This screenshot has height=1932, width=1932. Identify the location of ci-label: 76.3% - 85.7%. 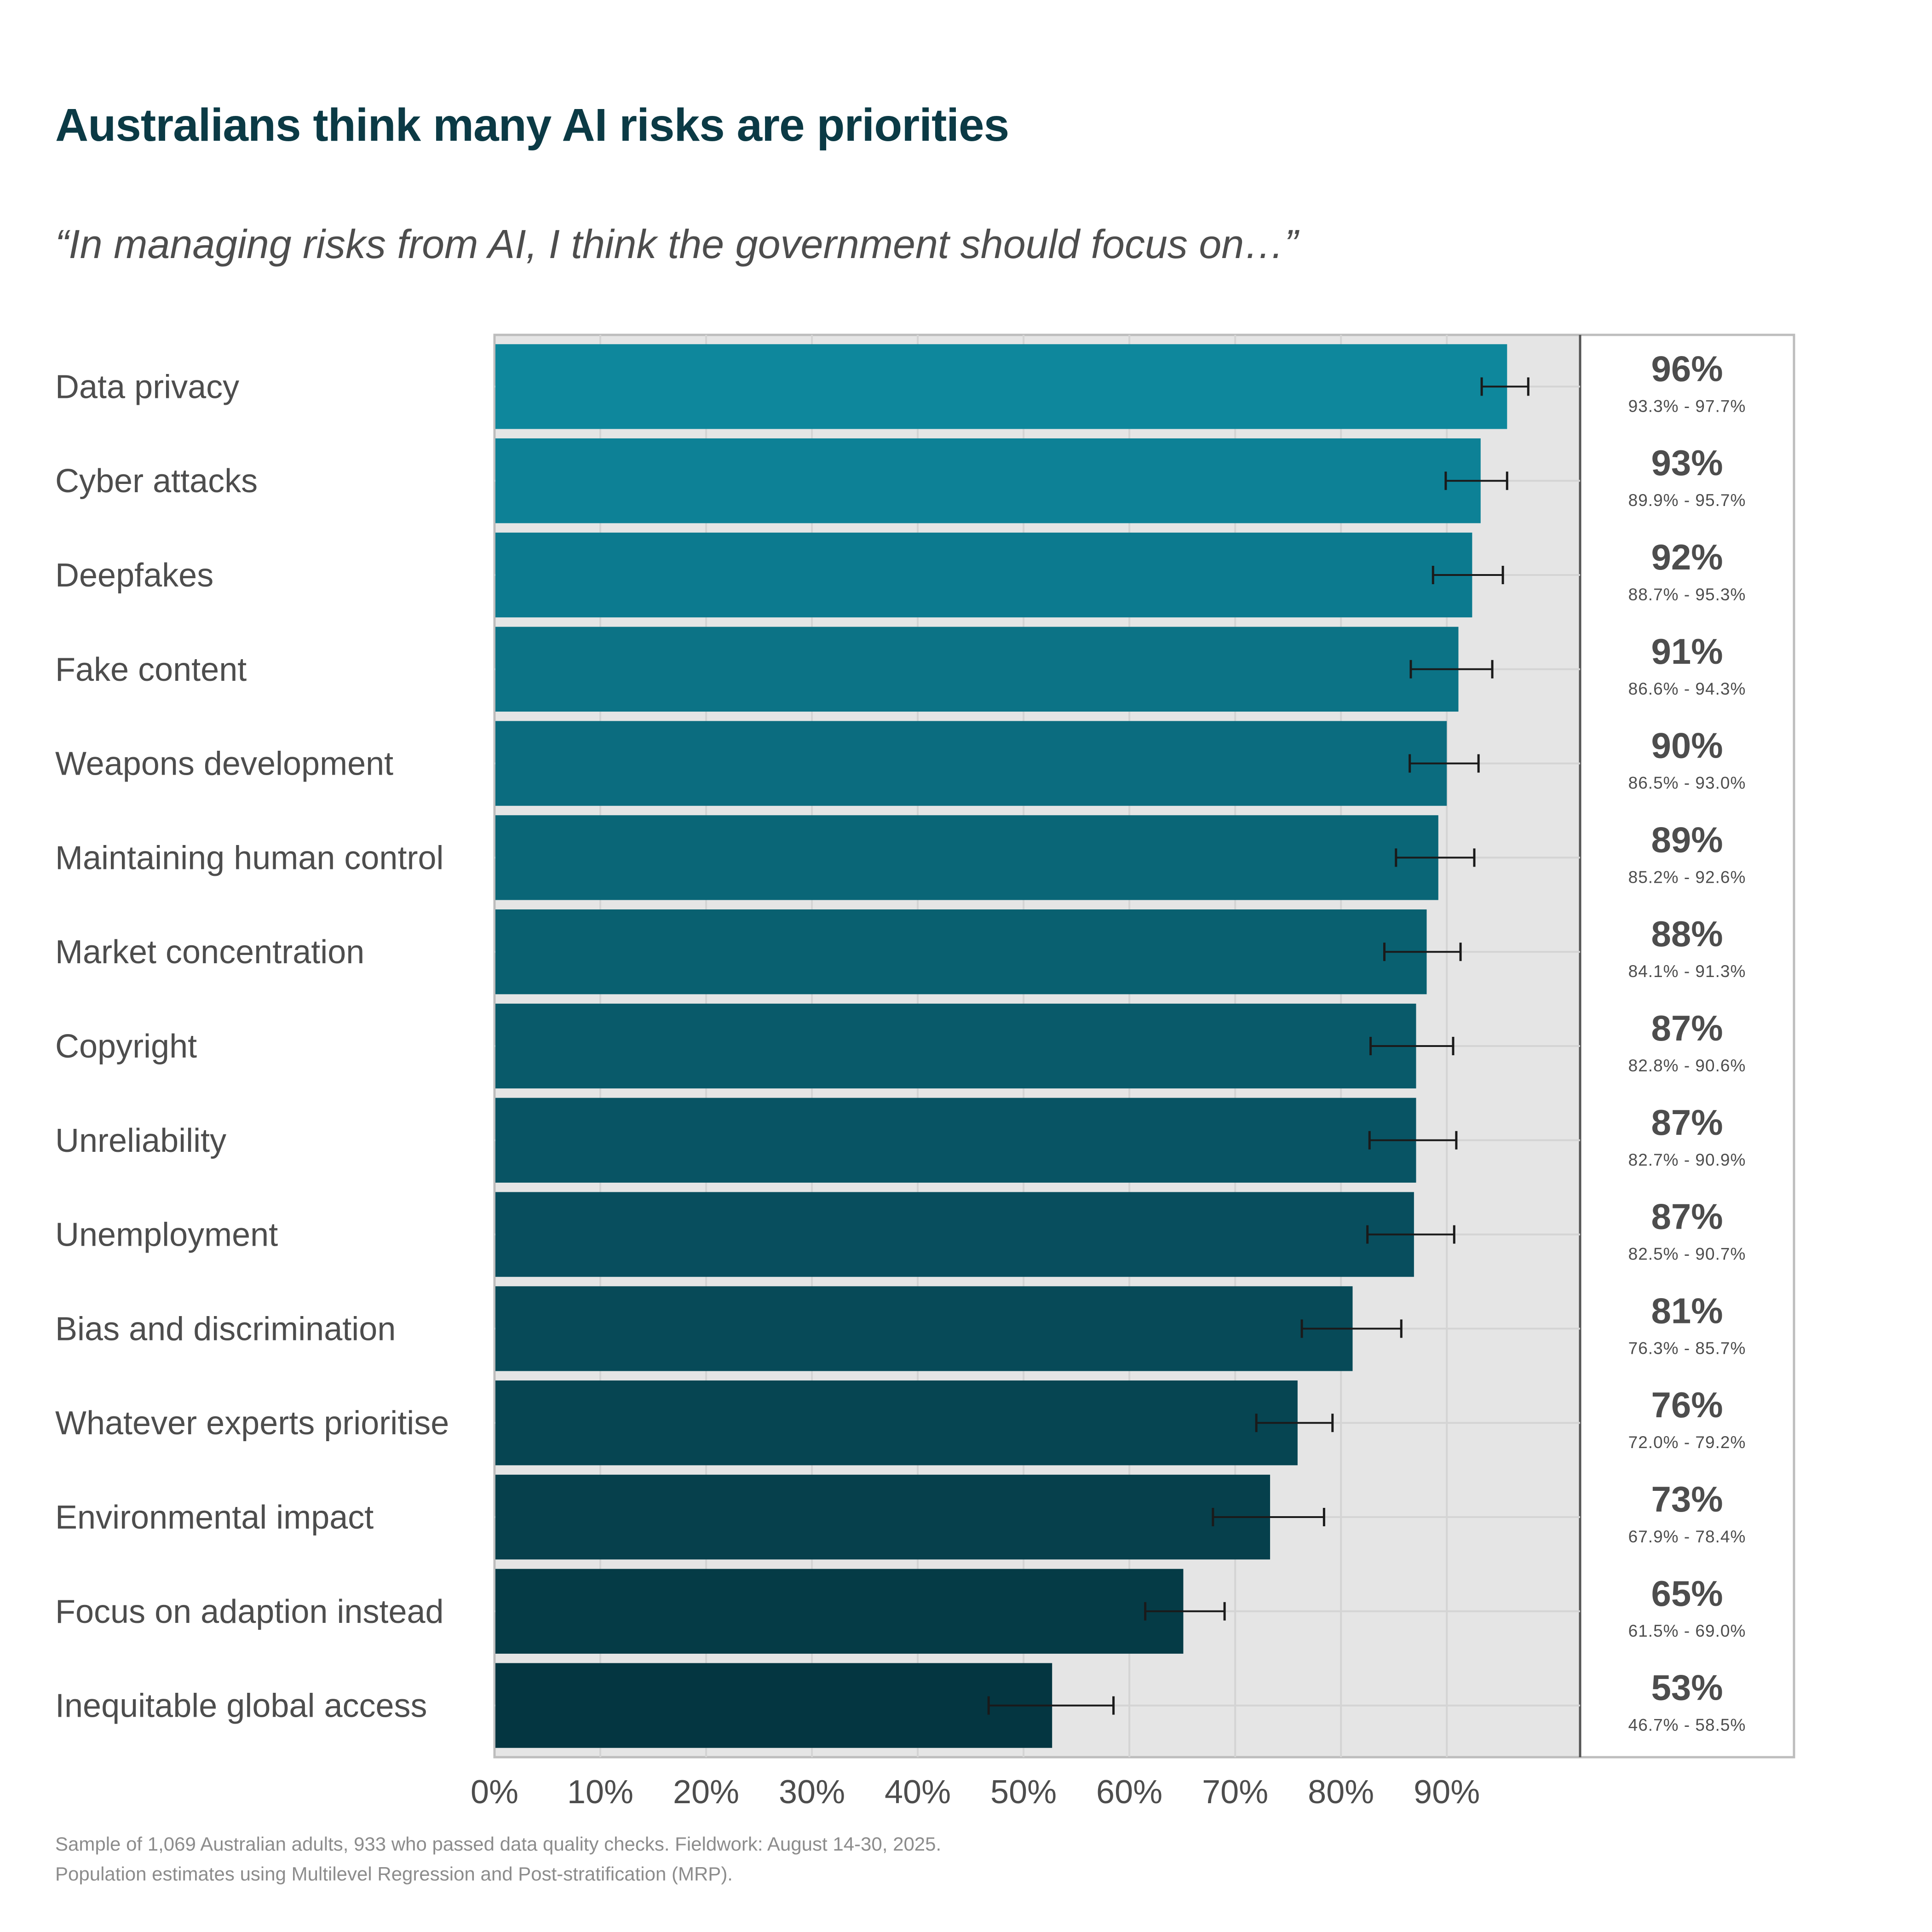
(1687, 1348).